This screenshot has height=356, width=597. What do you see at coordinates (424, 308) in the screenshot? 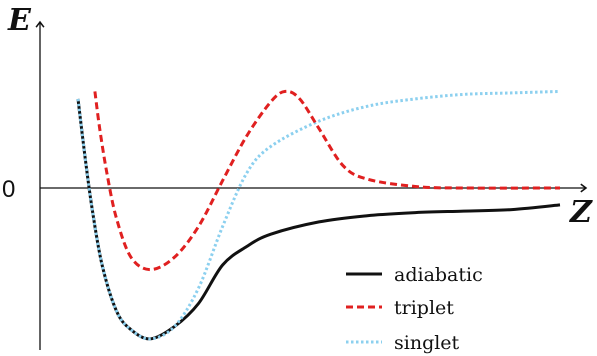
I see `legend-label-triplet: triplet` at bounding box center [424, 308].